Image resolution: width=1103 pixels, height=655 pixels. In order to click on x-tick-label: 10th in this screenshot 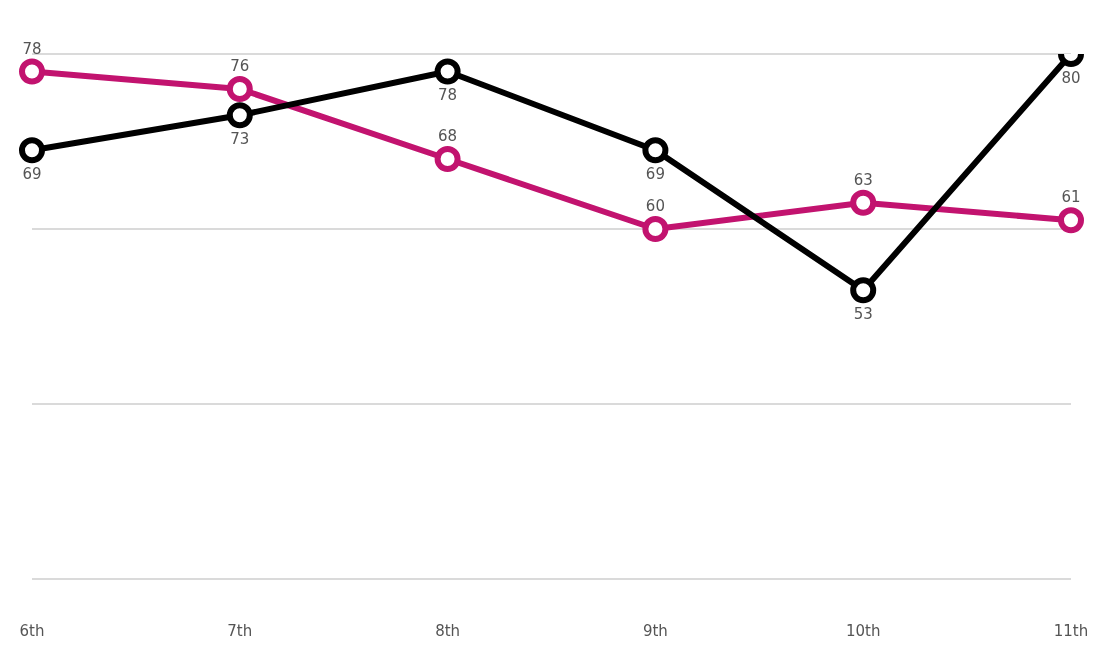, I will do `click(863, 630)`.